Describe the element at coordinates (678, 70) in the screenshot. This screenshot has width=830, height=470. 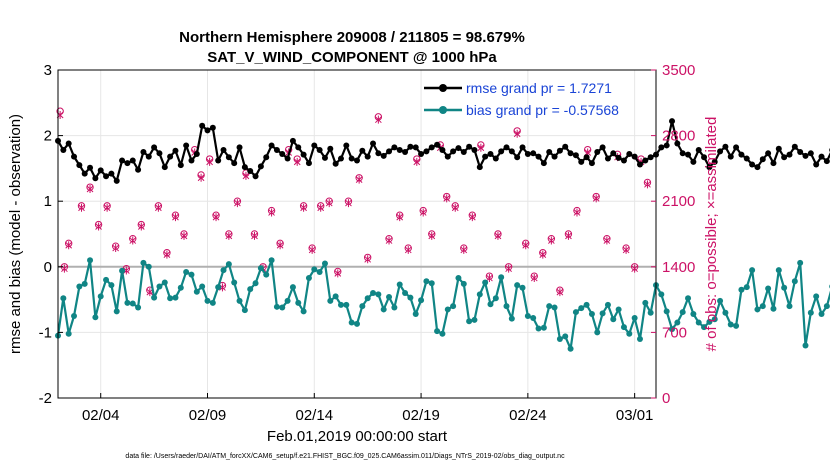
I see `tick-label-right: 3500` at that location.